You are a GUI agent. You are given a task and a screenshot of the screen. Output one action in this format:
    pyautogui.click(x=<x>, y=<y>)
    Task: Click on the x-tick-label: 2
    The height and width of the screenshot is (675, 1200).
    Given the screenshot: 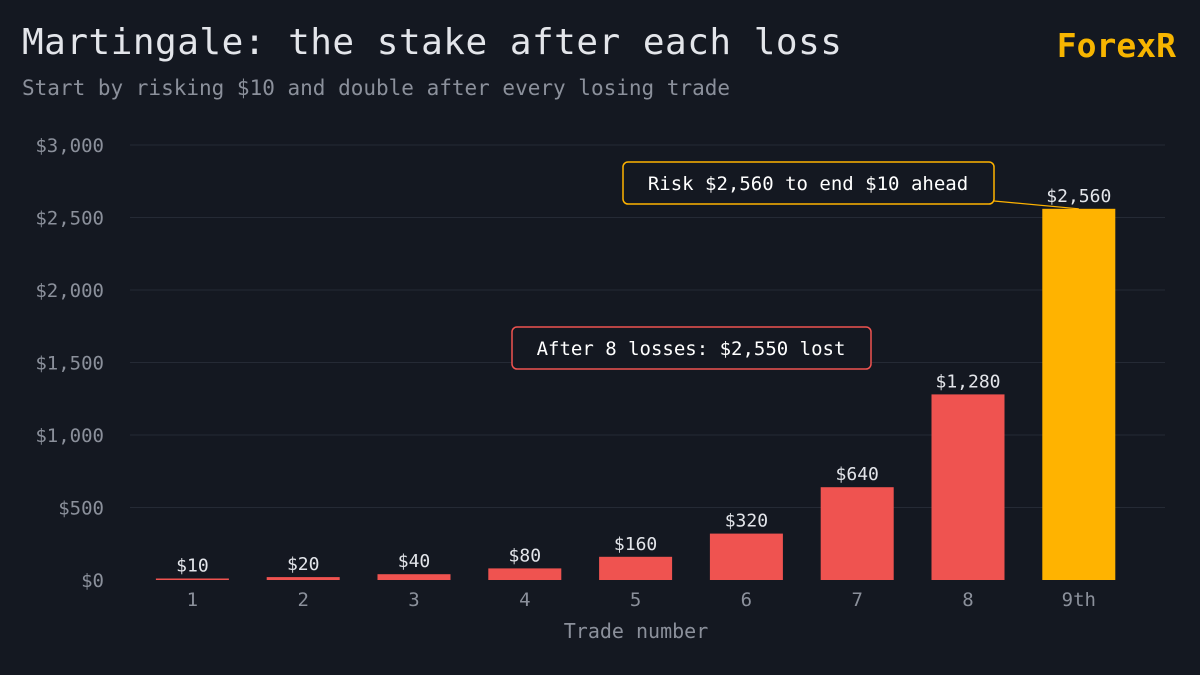 What is the action you would take?
    pyautogui.click(x=302, y=600)
    